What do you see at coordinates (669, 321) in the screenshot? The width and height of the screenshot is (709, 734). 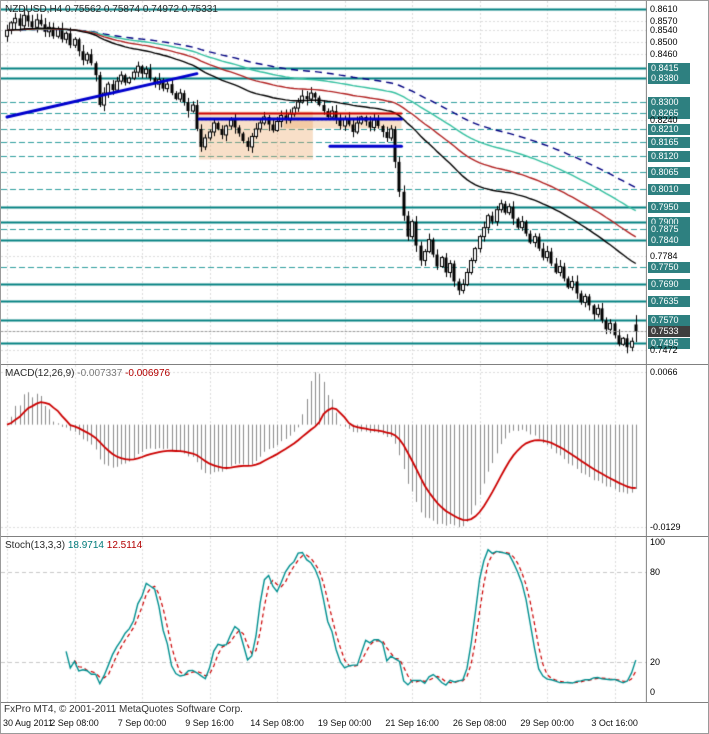 I see `price-axis-label: 0.7570` at bounding box center [669, 321].